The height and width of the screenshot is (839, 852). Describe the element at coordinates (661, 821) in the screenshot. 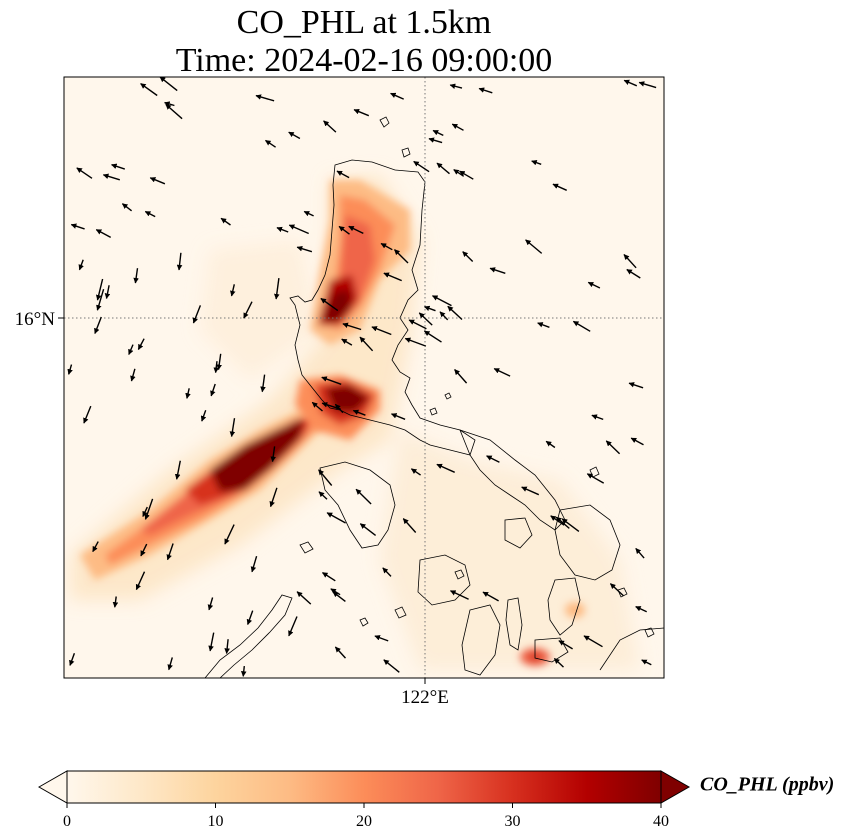

I see `colorbar-tick-label: 40` at that location.